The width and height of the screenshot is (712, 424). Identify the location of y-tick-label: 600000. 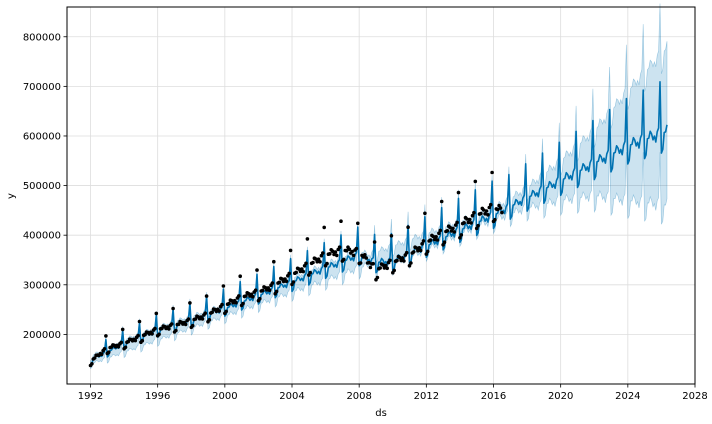
(42, 136).